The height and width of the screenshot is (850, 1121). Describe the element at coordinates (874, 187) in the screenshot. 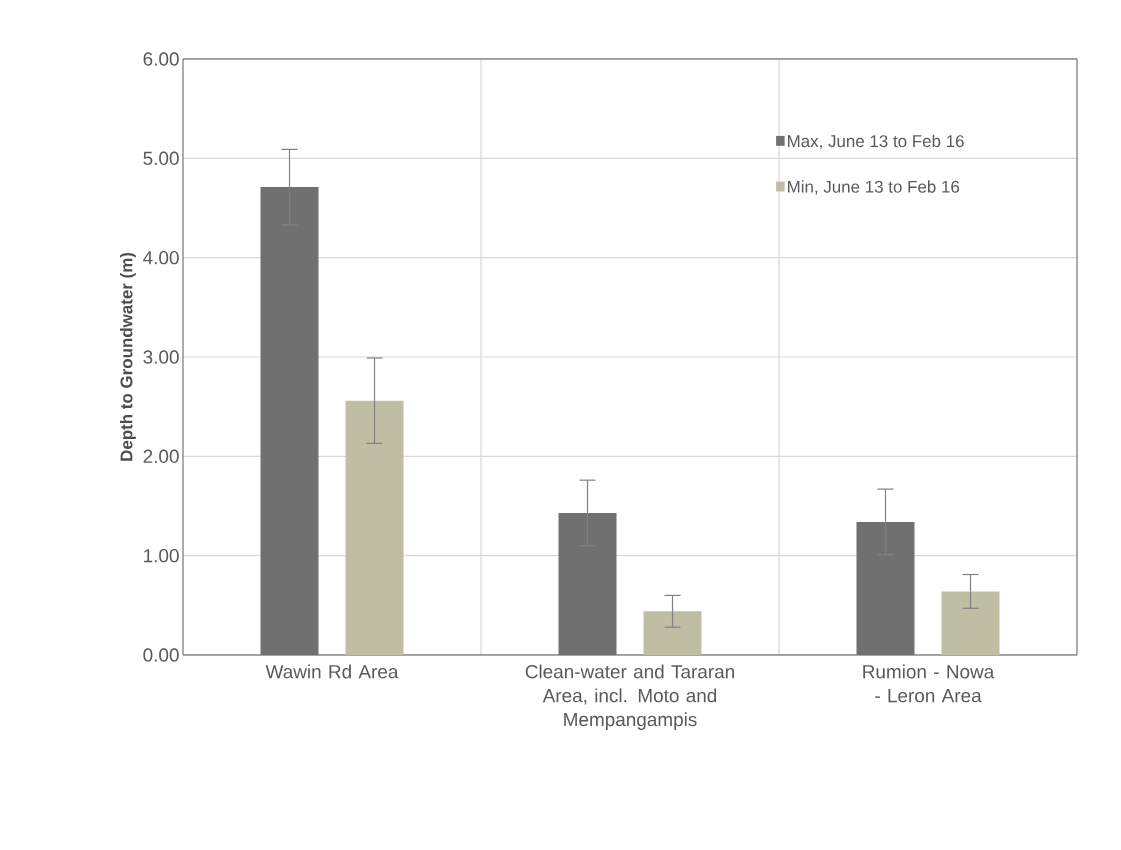

I see `legend-label: Min, June 13 to Feb 16` at that location.